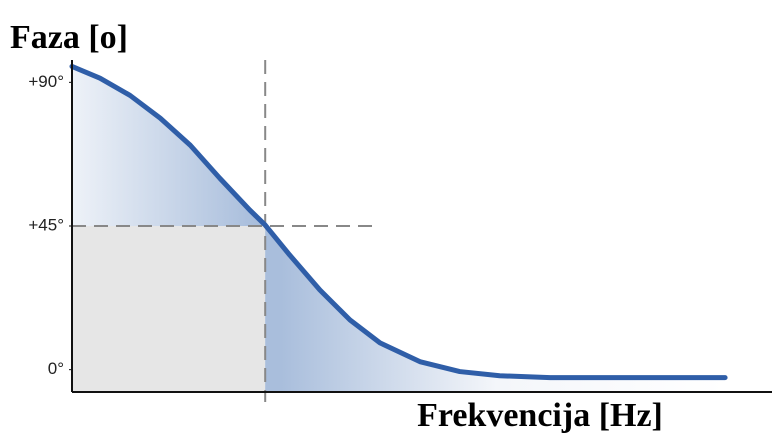 Image resolution: width=774 pixels, height=439 pixels. I want to click on y-tick-label: 0°, so click(56, 368).